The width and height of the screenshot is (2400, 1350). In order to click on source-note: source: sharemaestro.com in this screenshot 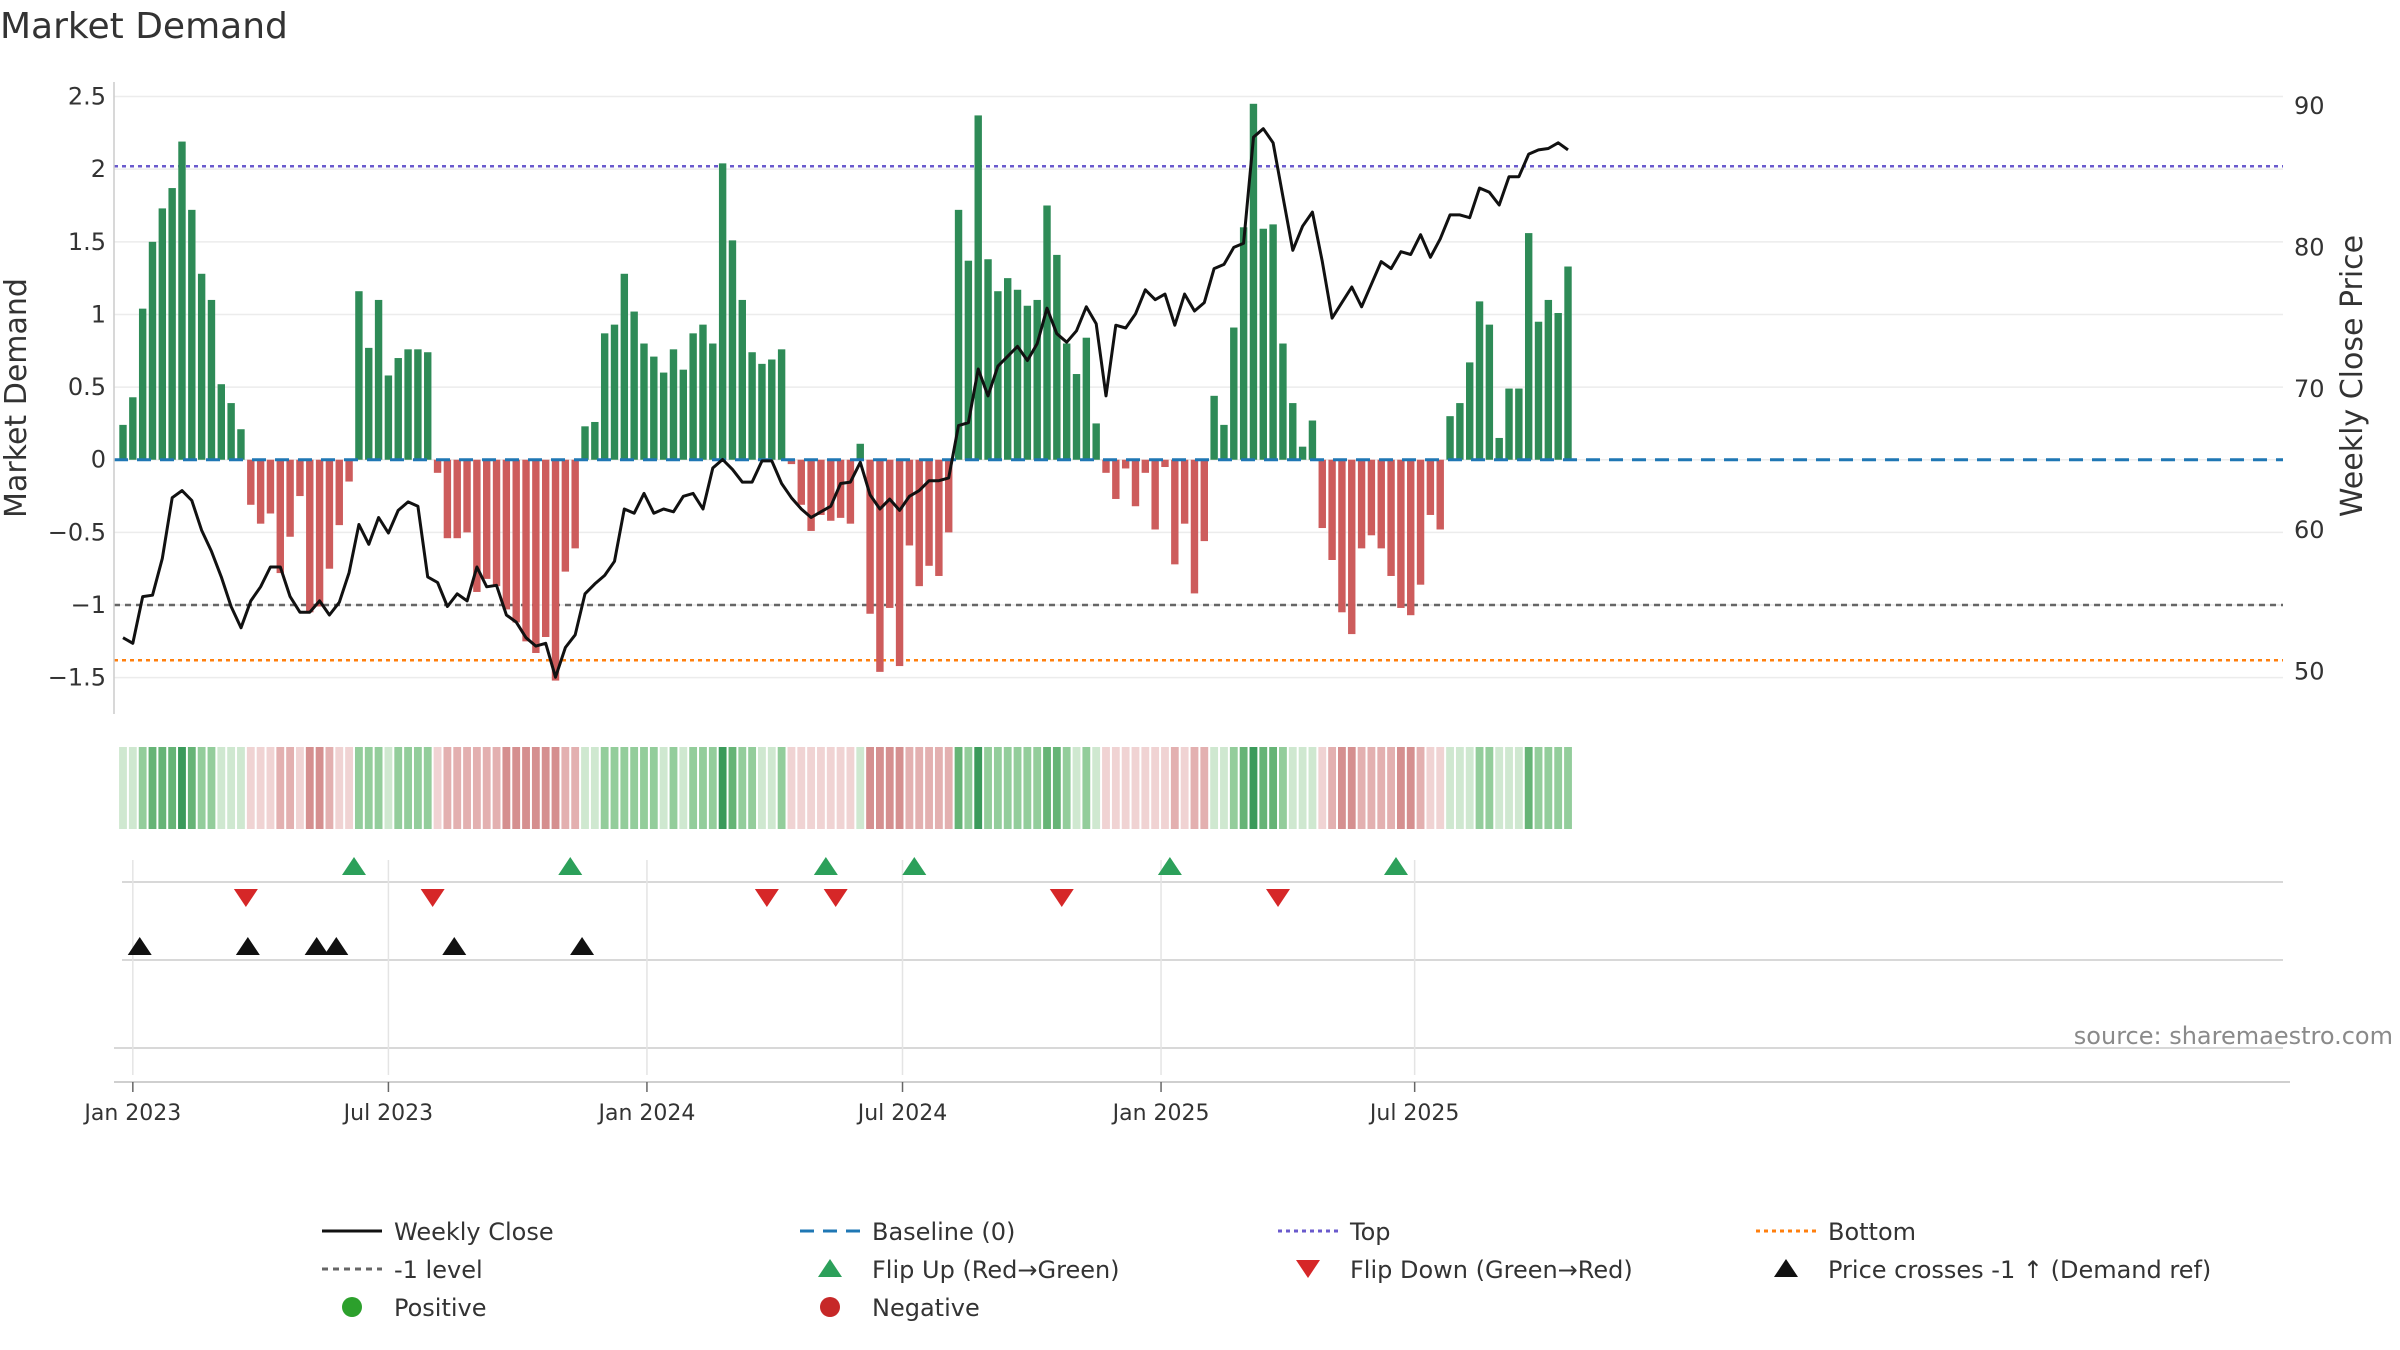, I will do `click(2233, 1036)`.